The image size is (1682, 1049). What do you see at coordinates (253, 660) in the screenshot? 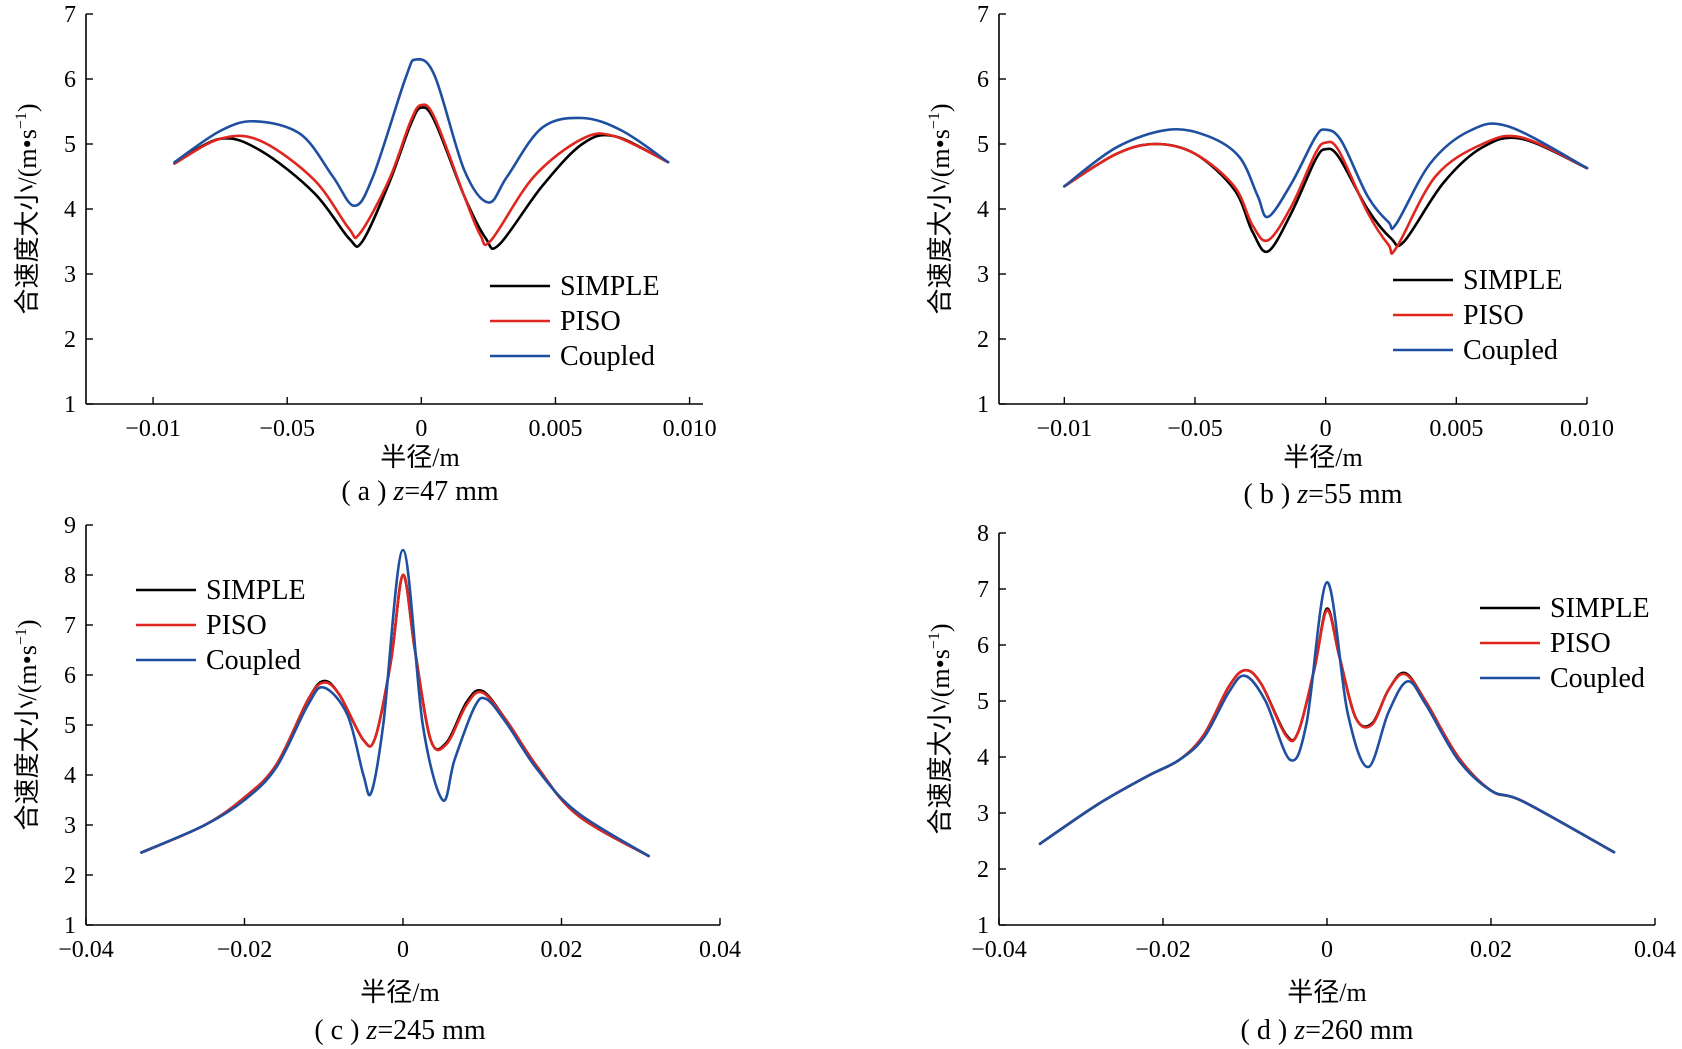
I see `legend-label-coupled: Coupled` at bounding box center [253, 660].